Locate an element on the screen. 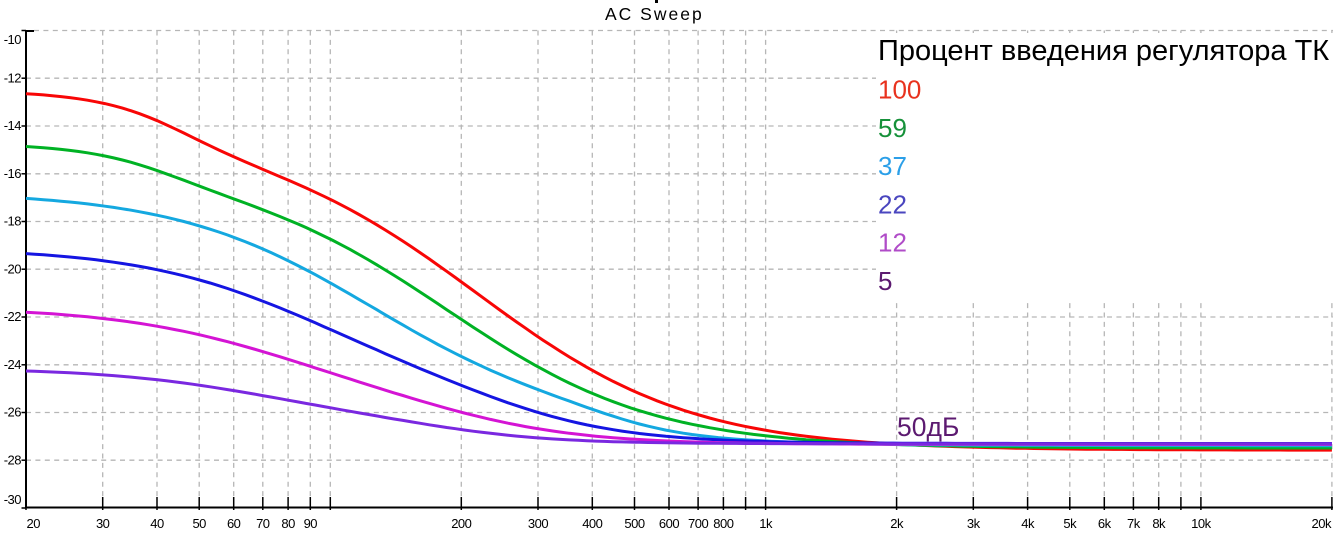 This screenshot has height=533, width=1333. svg-text: 5 is located at coordinates (885, 281).